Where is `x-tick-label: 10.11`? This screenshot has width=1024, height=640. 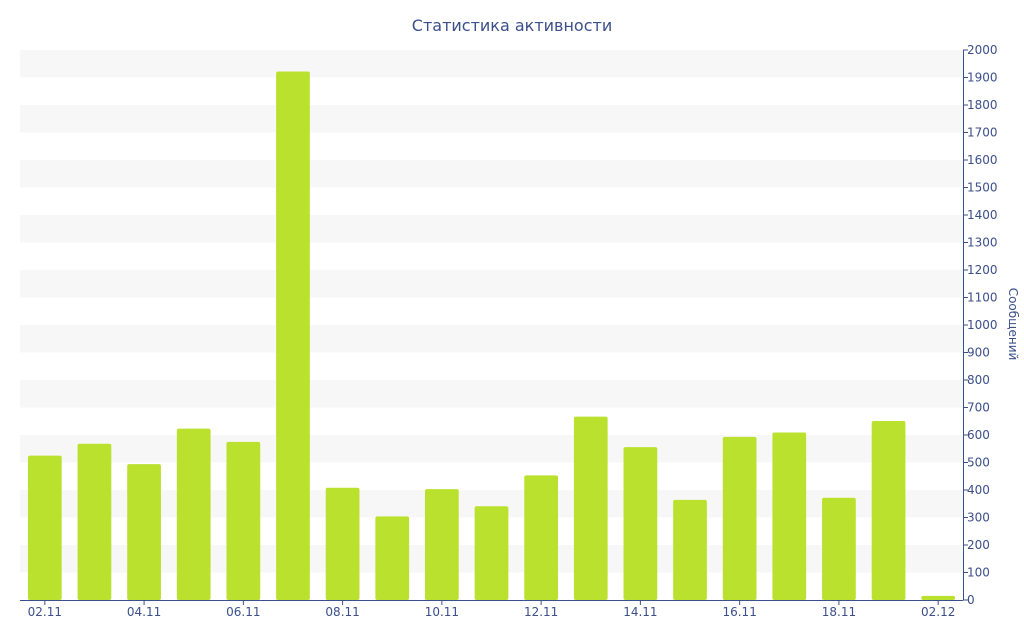 x-tick-label: 10.11 is located at coordinates (442, 612).